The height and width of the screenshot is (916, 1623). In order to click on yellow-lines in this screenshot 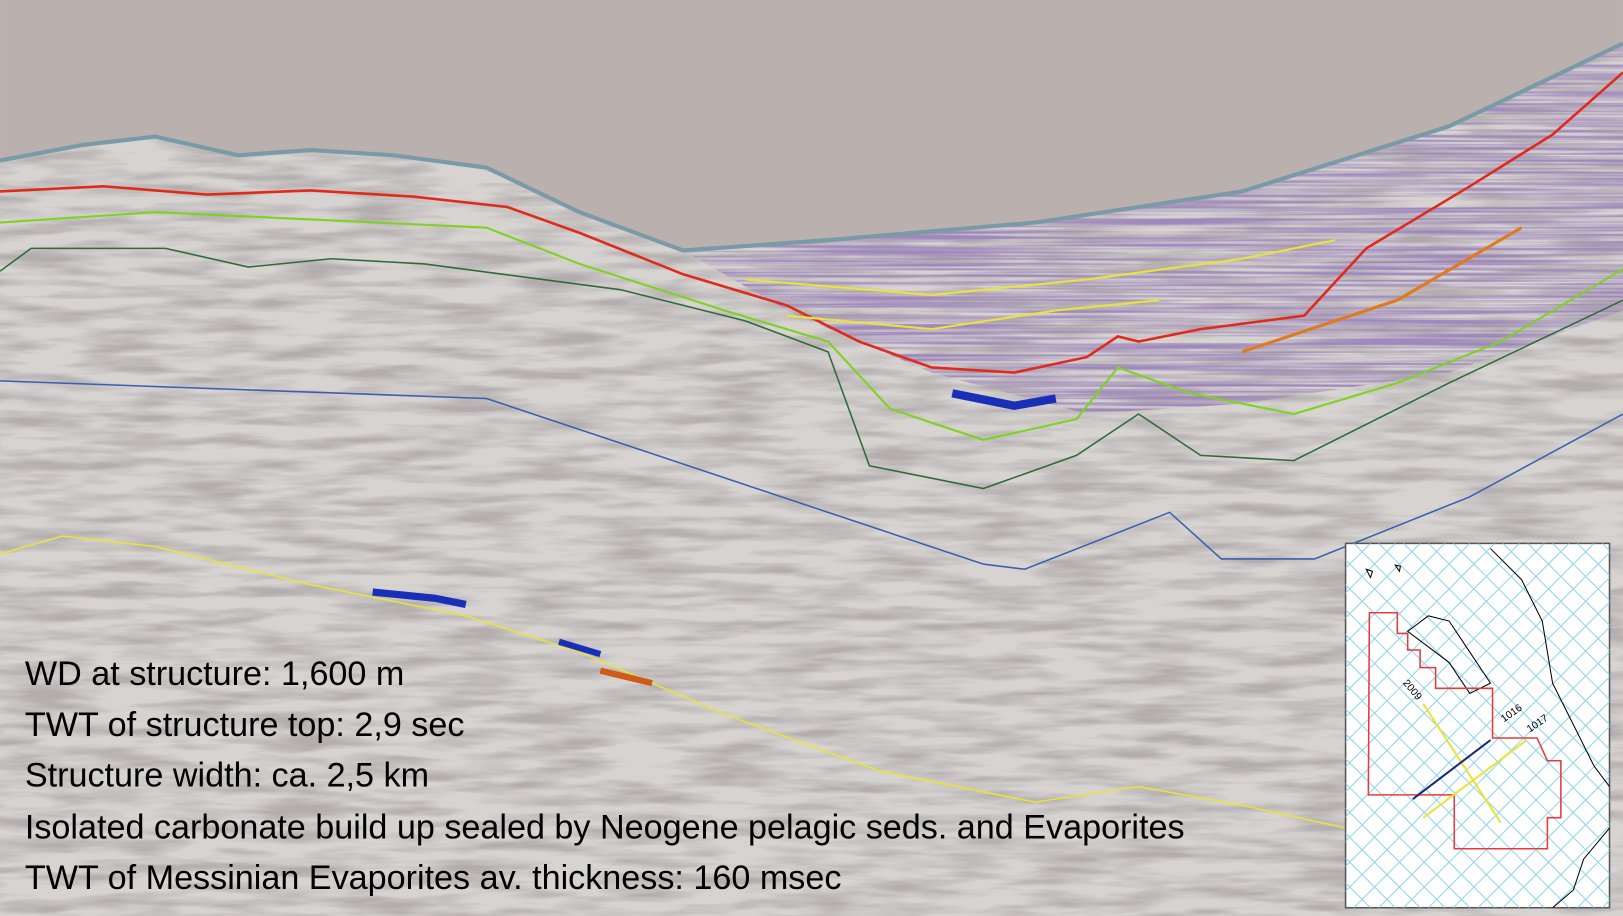, I will do `click(1475, 763)`.